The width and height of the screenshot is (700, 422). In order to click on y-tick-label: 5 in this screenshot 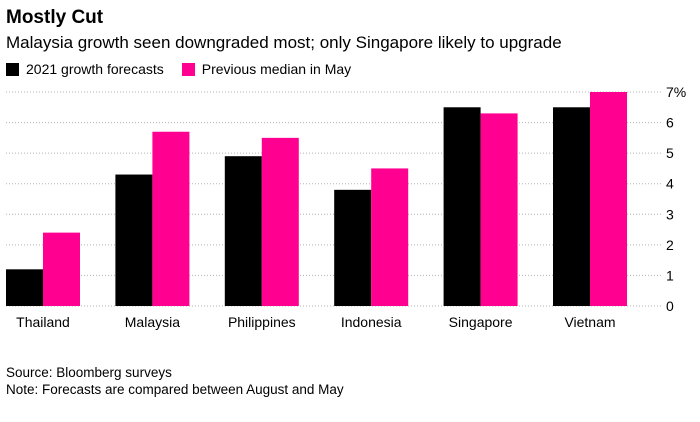, I will do `click(670, 153)`.